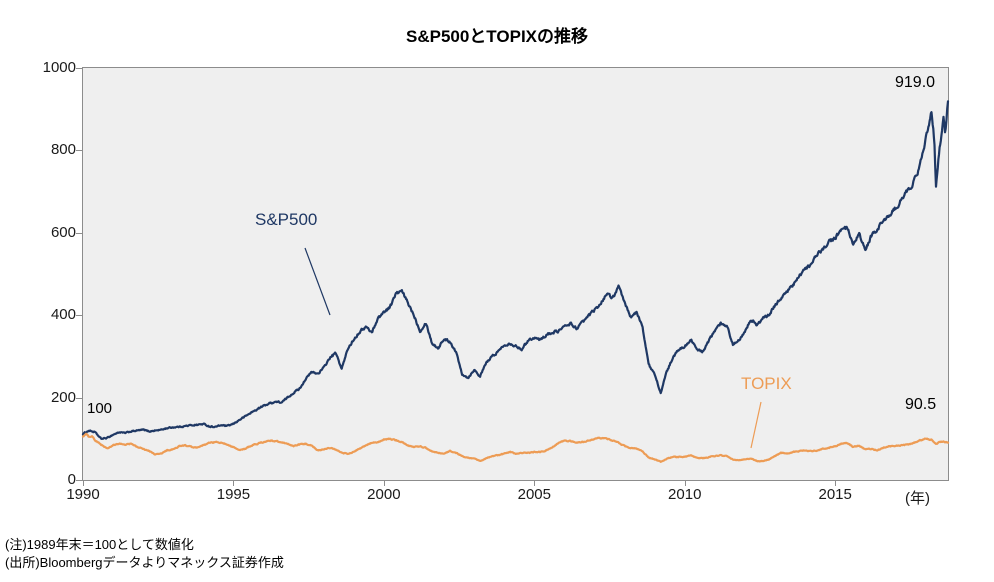 The height and width of the screenshot is (582, 994). What do you see at coordinates (685, 494) in the screenshot?
I see `x-axis-tick-label: 2010` at bounding box center [685, 494].